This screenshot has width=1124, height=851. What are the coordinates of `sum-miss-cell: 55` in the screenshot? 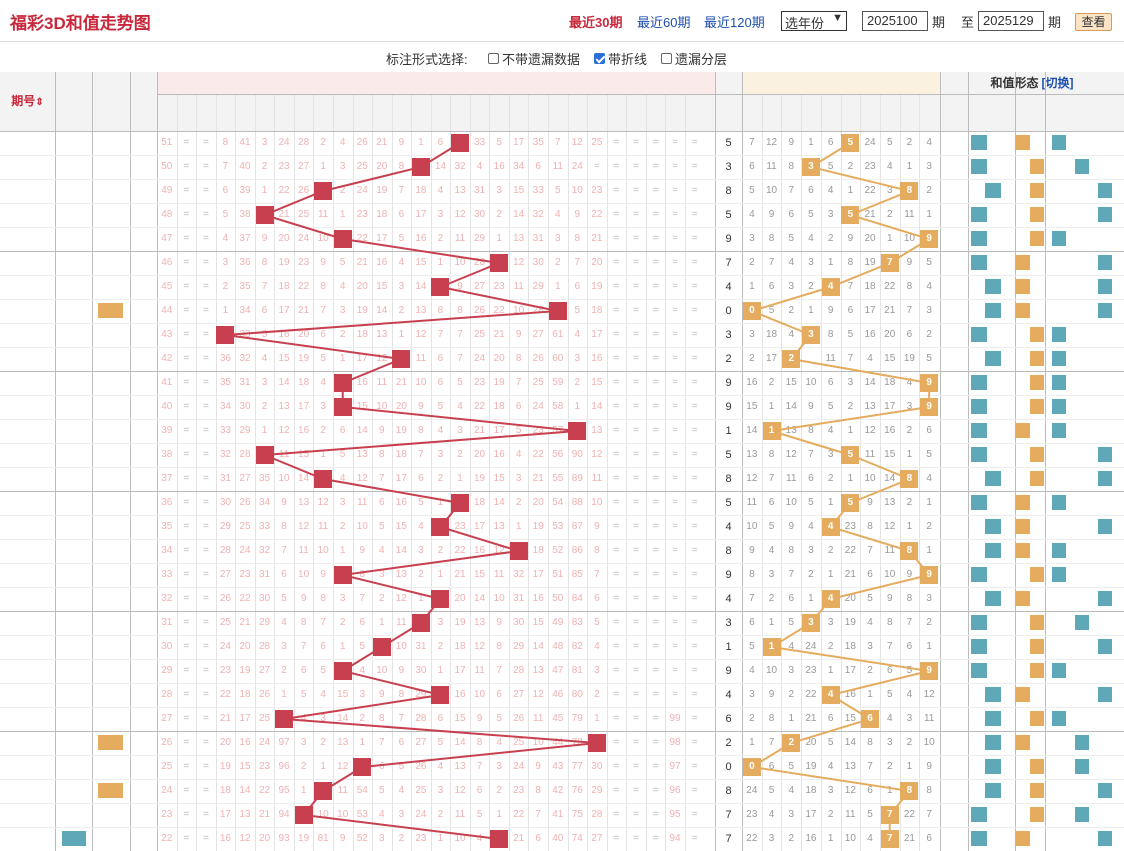 It's located at (558, 478).